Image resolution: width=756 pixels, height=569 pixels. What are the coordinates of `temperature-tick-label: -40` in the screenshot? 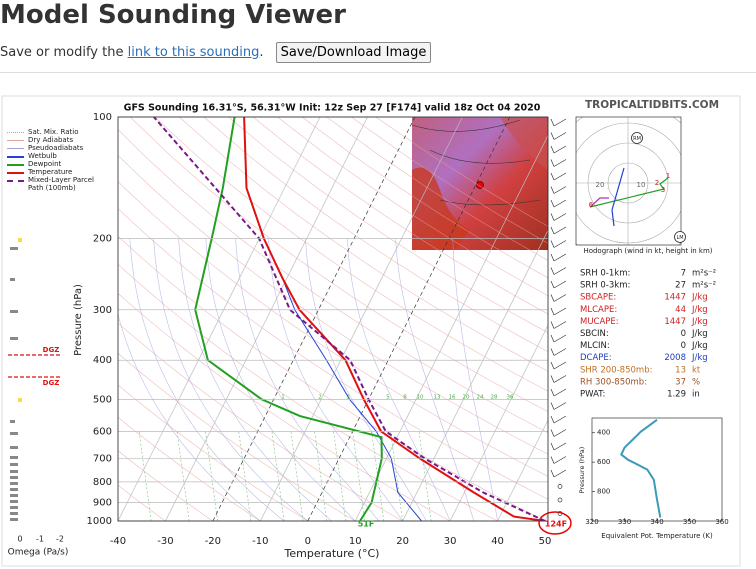 It's located at (118, 541).